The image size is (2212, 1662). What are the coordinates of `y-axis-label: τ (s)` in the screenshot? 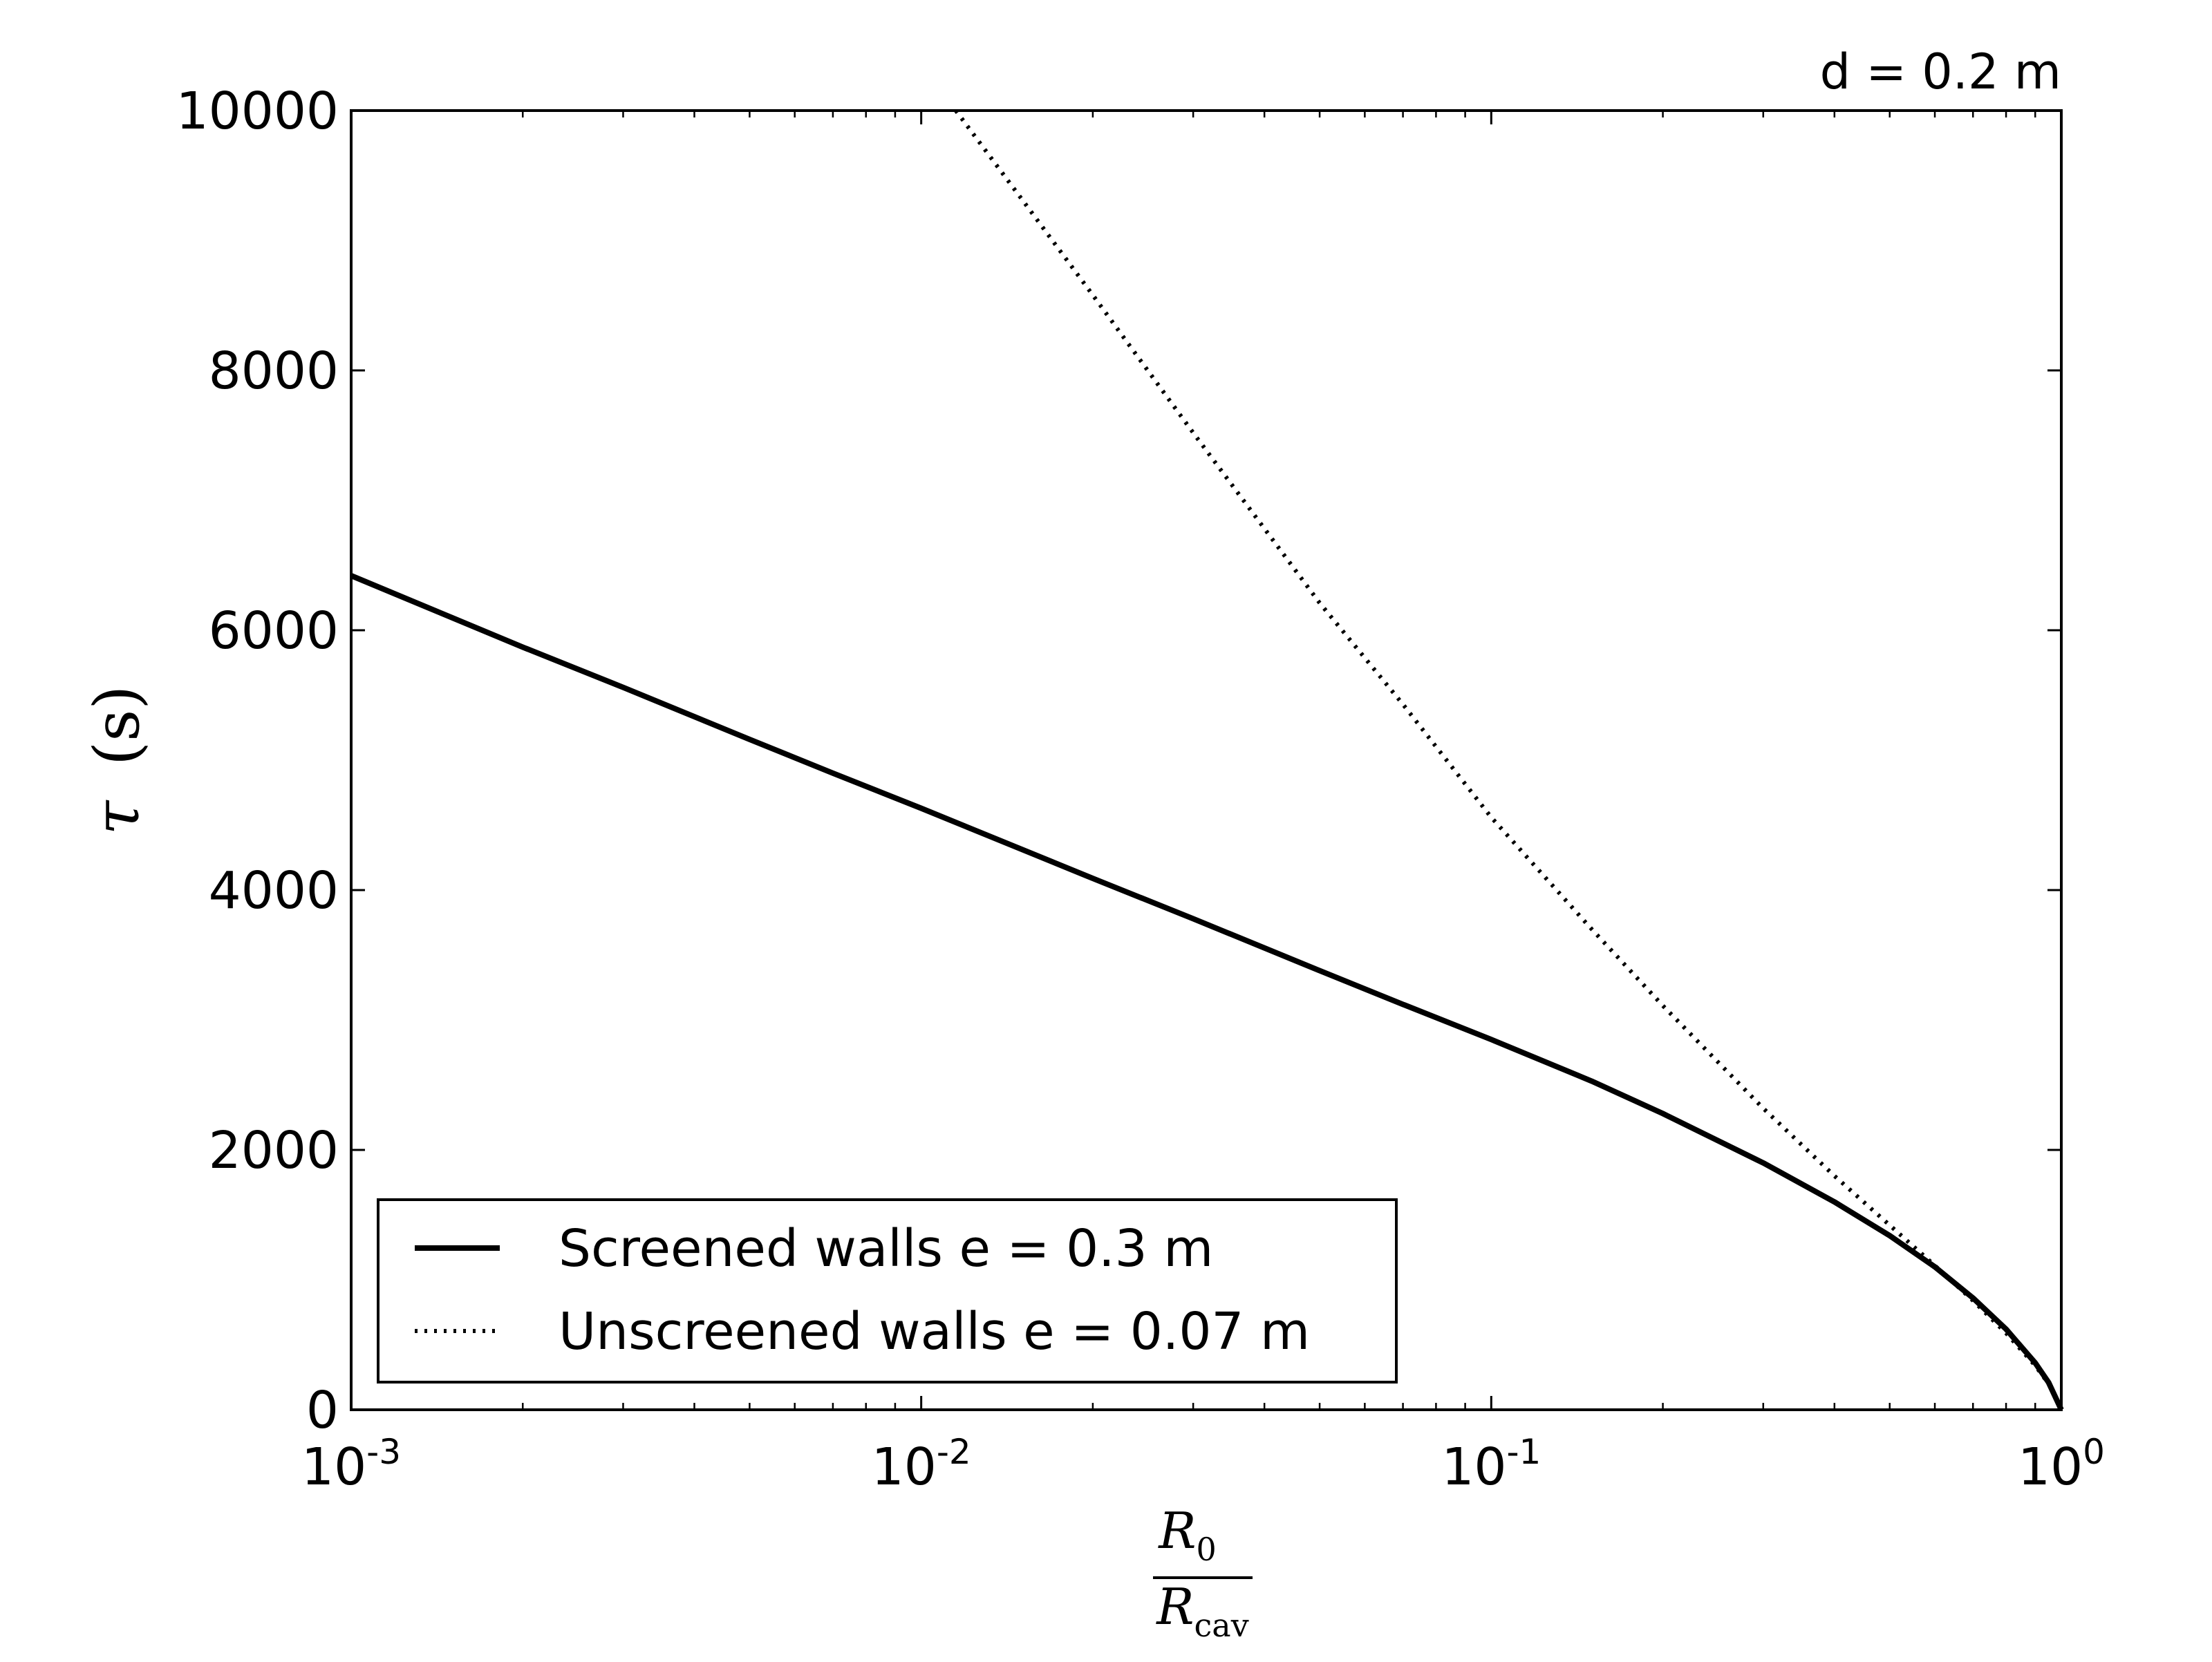 It's located at (117, 761).